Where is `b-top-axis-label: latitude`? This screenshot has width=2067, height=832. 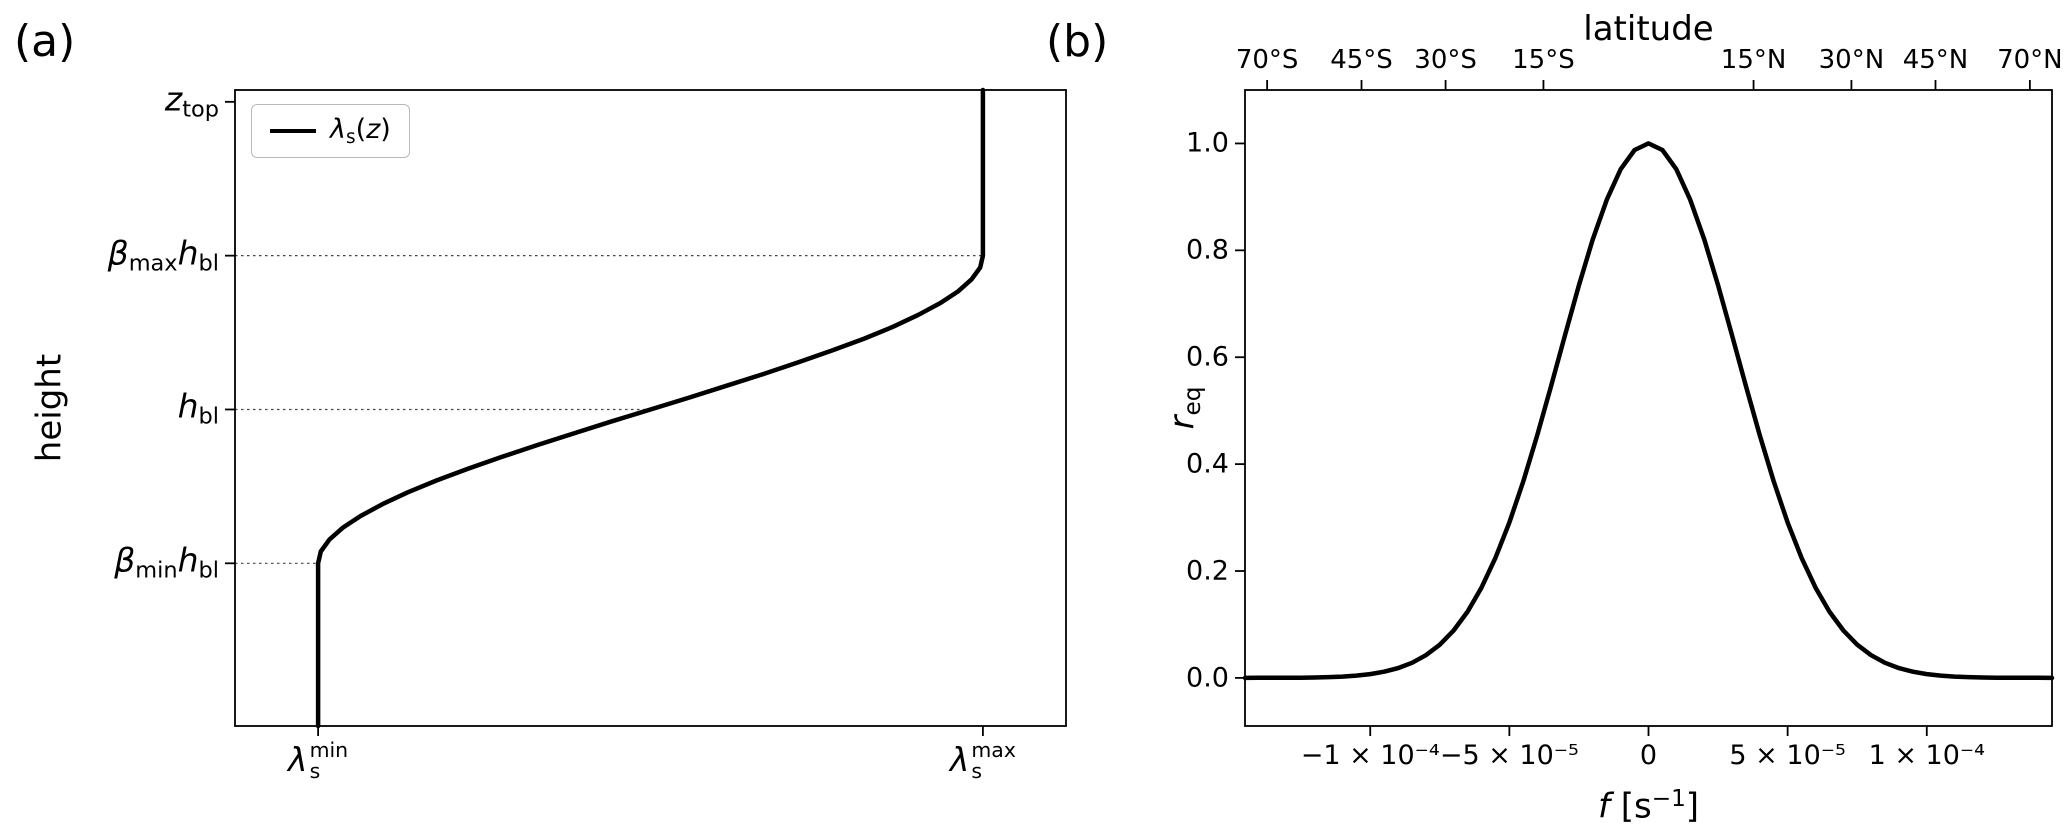 b-top-axis-label: latitude is located at coordinates (1648, 29).